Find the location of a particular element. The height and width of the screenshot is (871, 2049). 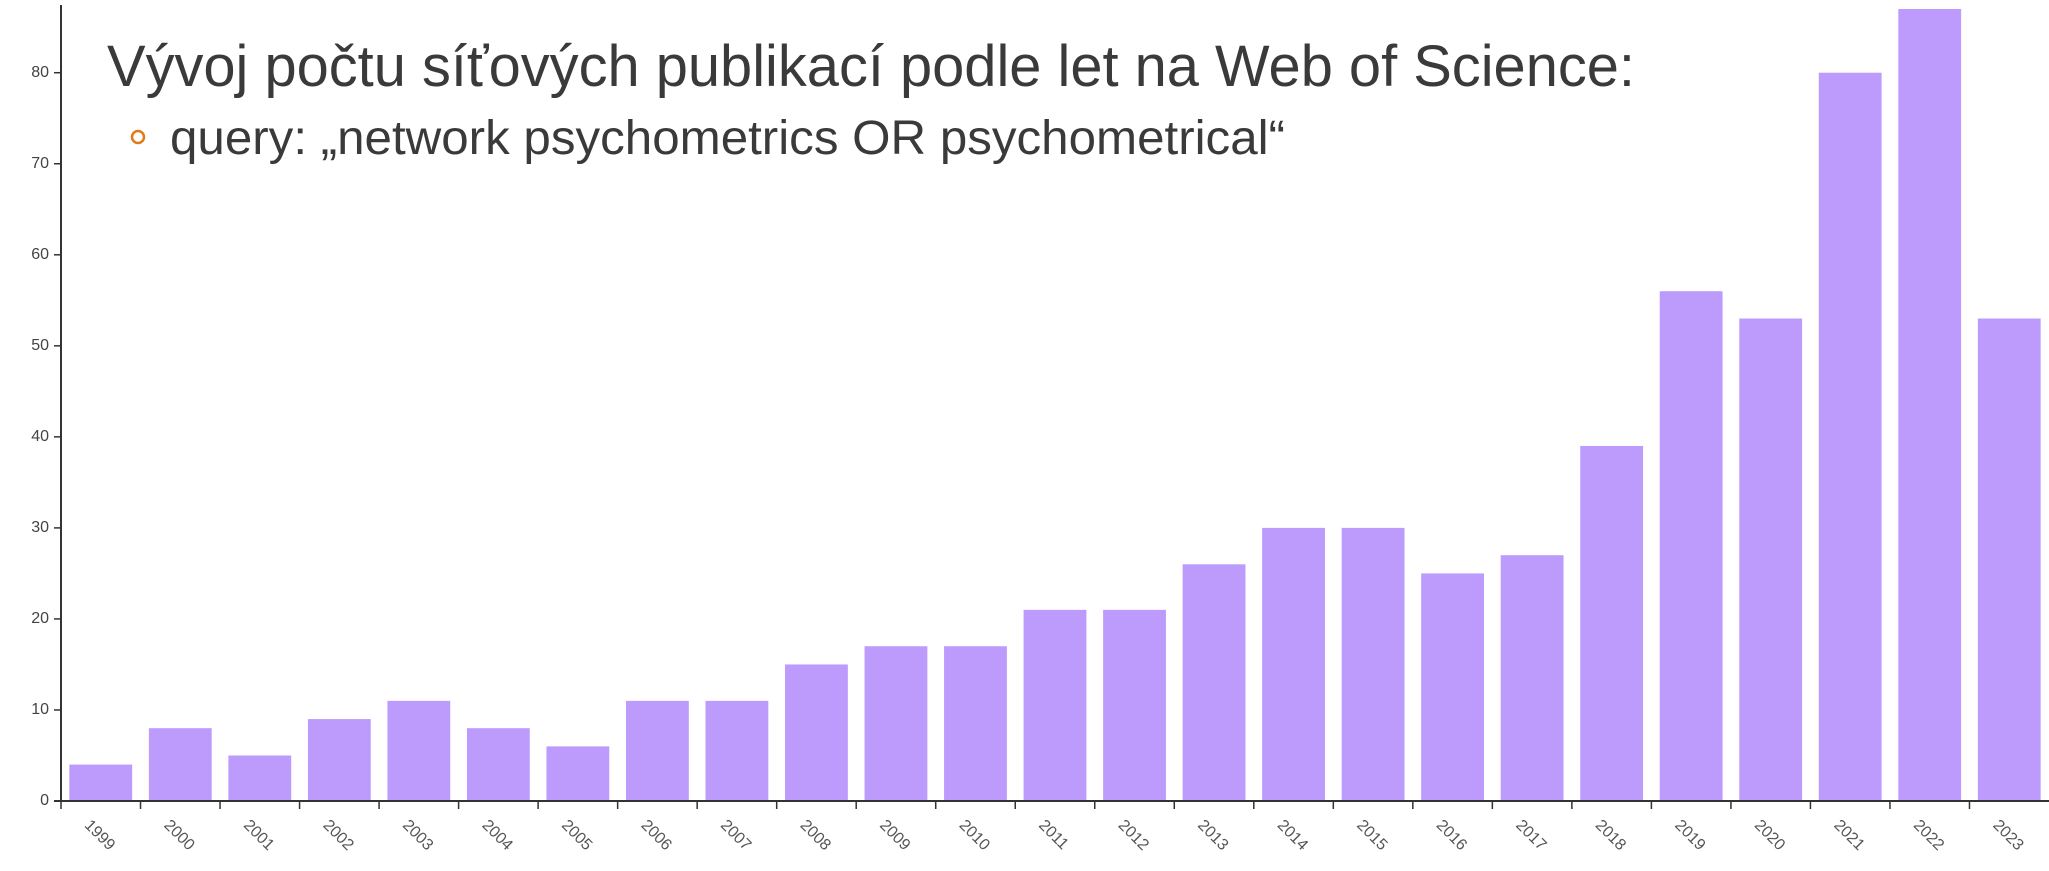

y-tick-label: 60 is located at coordinates (40, 254).